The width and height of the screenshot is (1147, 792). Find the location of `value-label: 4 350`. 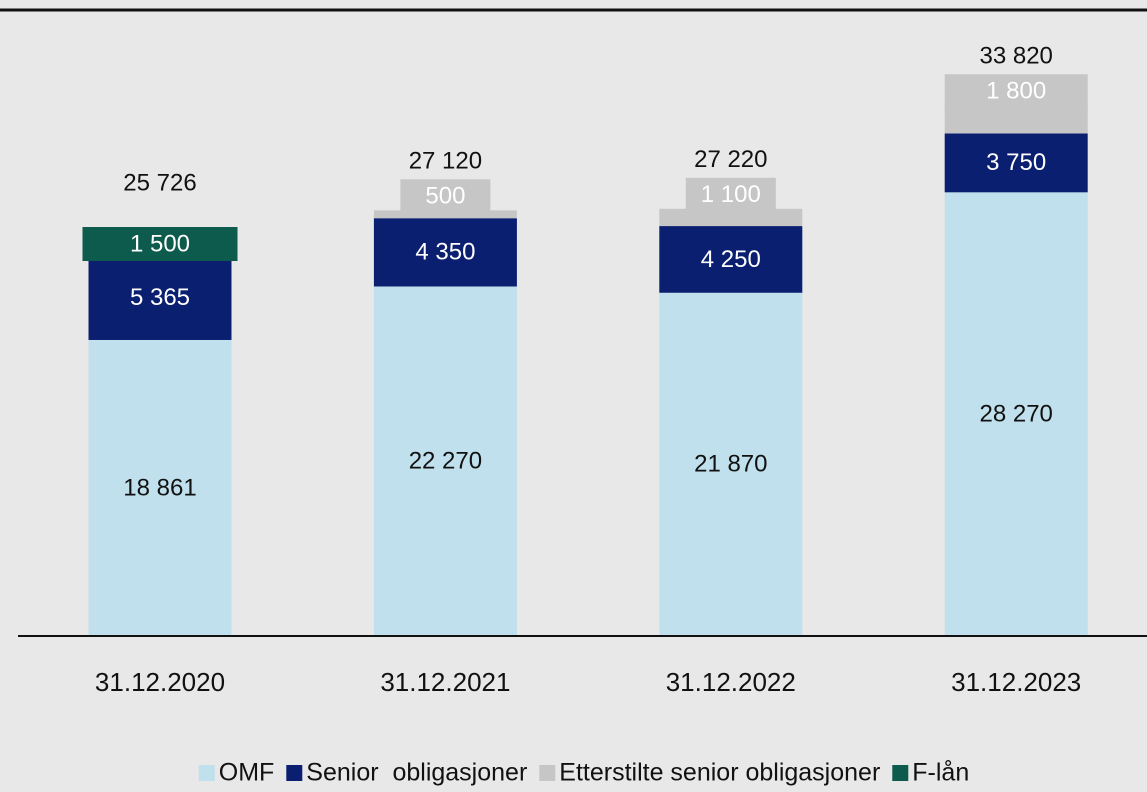

value-label: 4 350 is located at coordinates (445, 252).